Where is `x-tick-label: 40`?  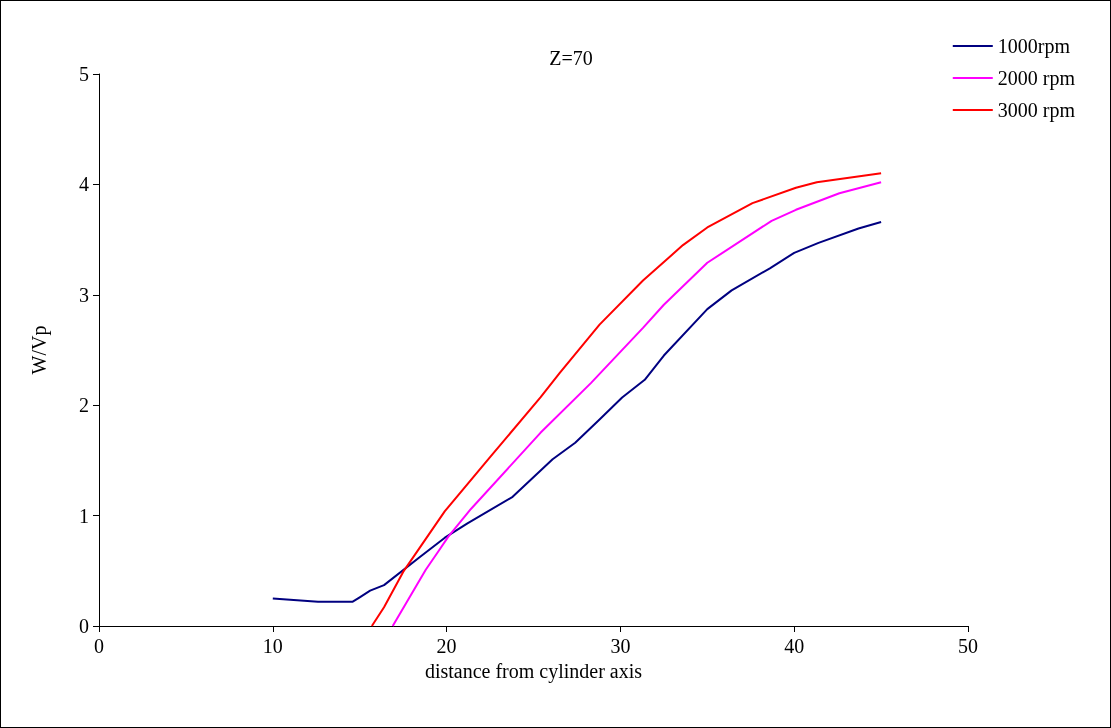
x-tick-label: 40 is located at coordinates (794, 646).